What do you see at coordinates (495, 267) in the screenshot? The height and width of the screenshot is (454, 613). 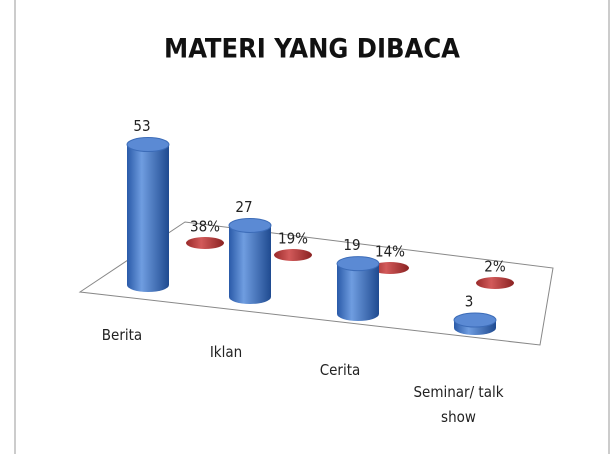 I see `data-label: 2%` at bounding box center [495, 267].